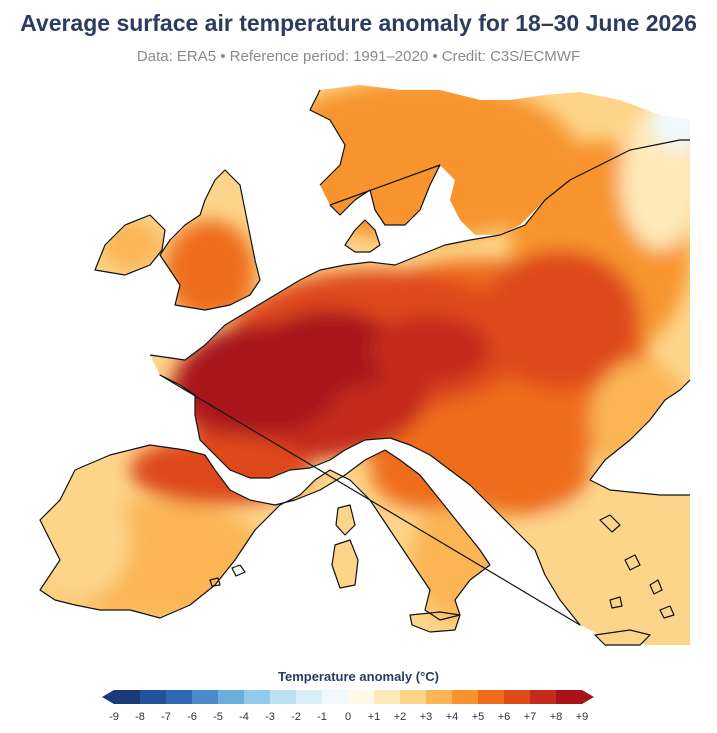 The image size is (717, 733). I want to click on colorbar-swatches, so click(348, 697).